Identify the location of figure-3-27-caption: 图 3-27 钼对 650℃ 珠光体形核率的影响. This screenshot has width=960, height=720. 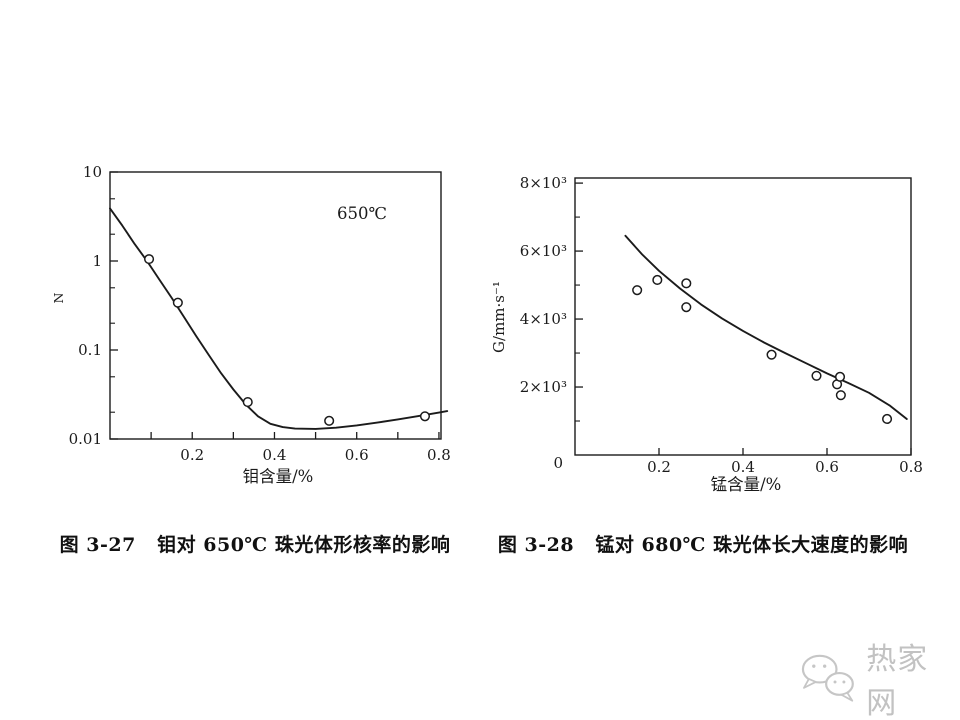
(255, 545).